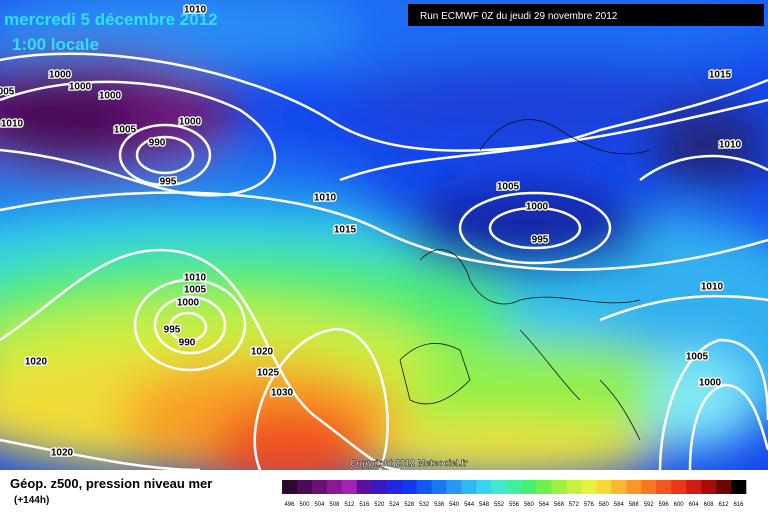 The height and width of the screenshot is (512, 768). What do you see at coordinates (519, 16) in the screenshot?
I see `run-info: Run ECMWF 0Z du jeudi 29 novembre 2012` at bounding box center [519, 16].